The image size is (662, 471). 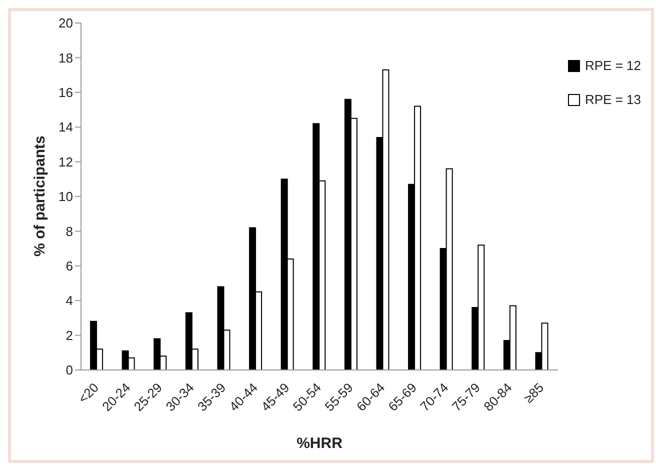 I want to click on y-axis-title: % of participants, so click(x=39, y=196).